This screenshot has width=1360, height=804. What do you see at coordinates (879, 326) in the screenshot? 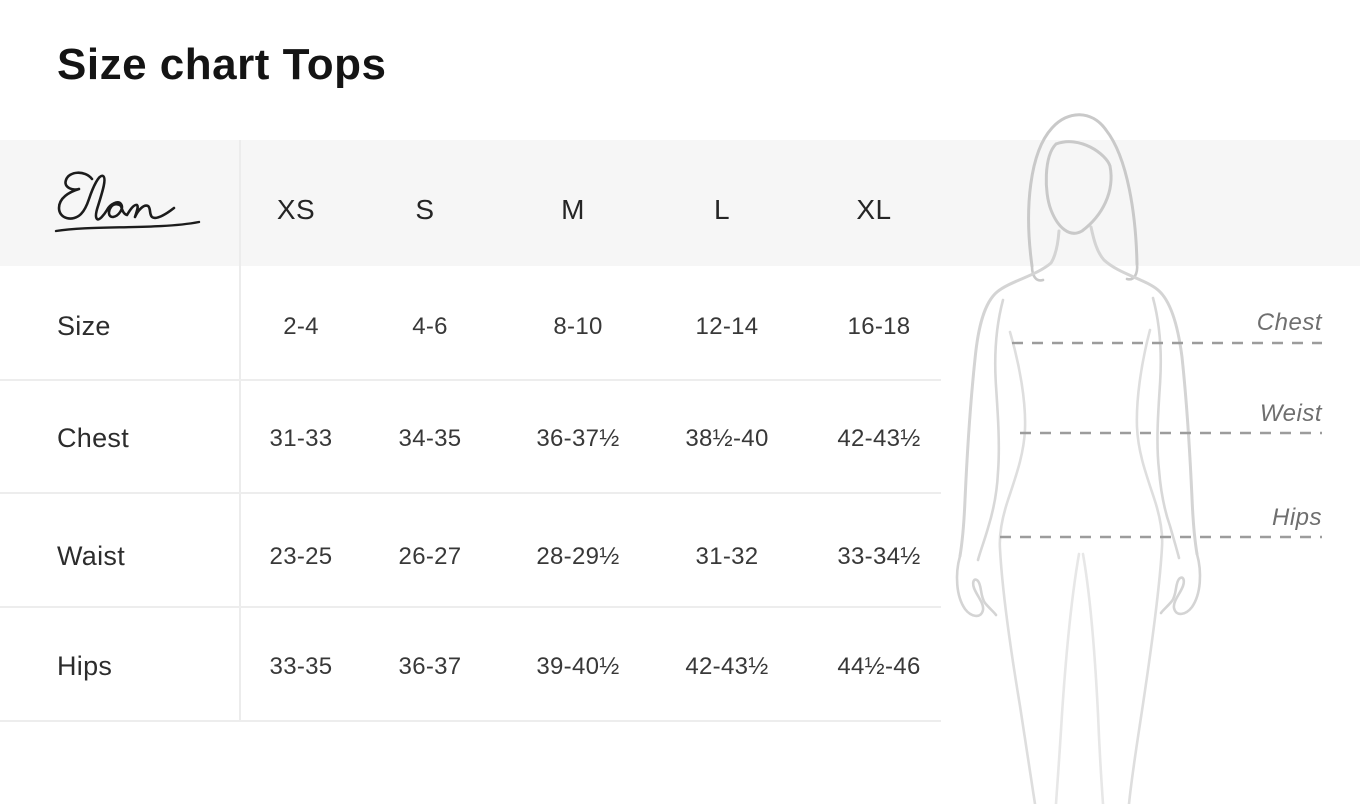
I see `cell-size-xl: 16-18` at bounding box center [879, 326].